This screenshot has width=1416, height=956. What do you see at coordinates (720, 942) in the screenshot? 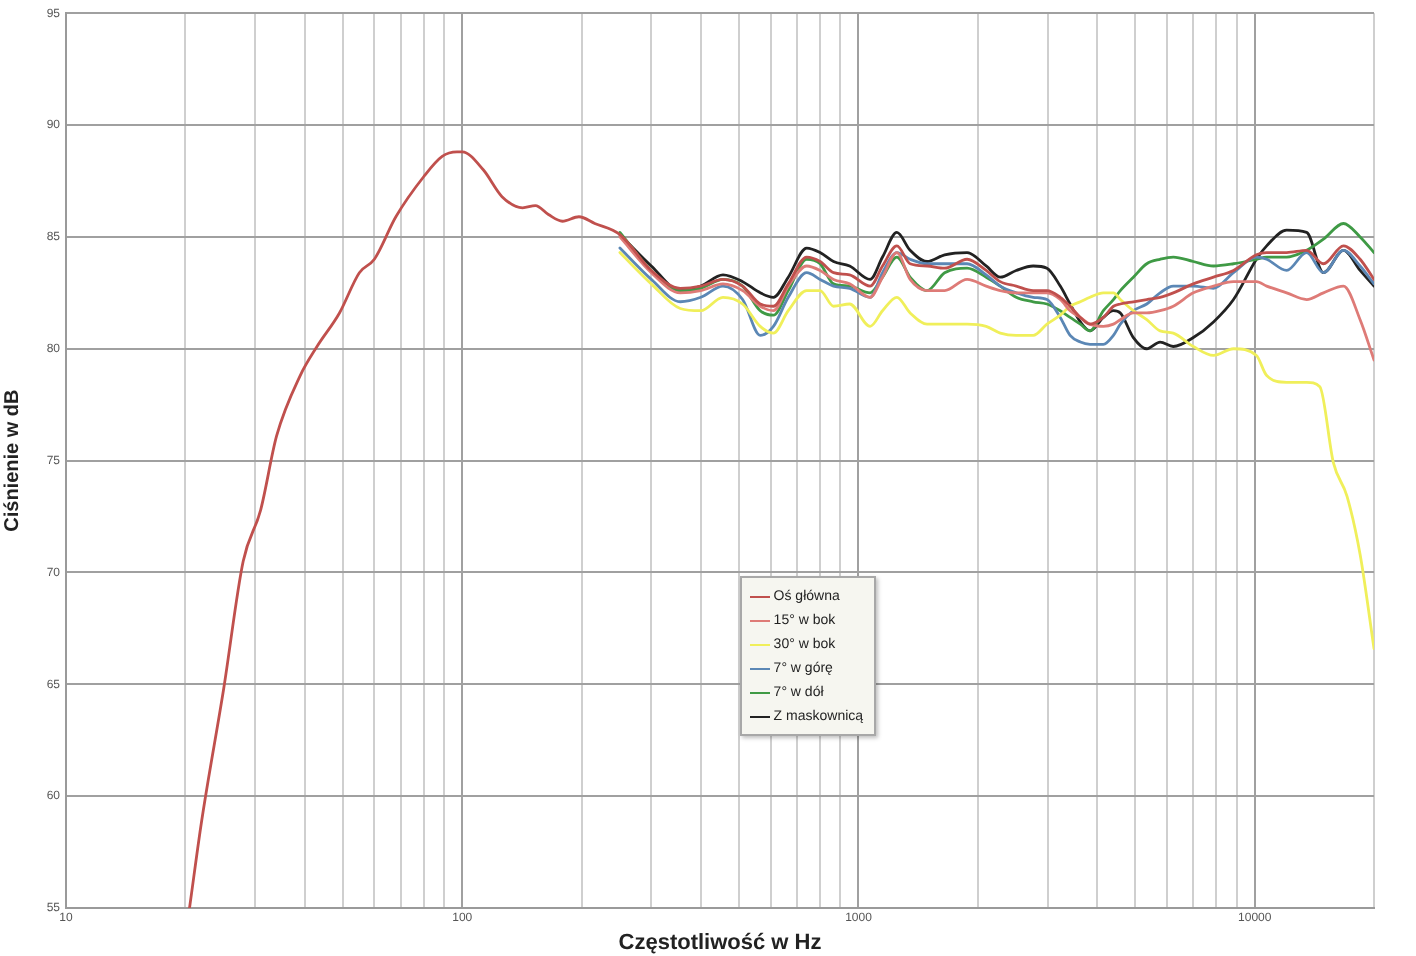
I see `x-axis-title: Częstotliwość w Hz` at bounding box center [720, 942].